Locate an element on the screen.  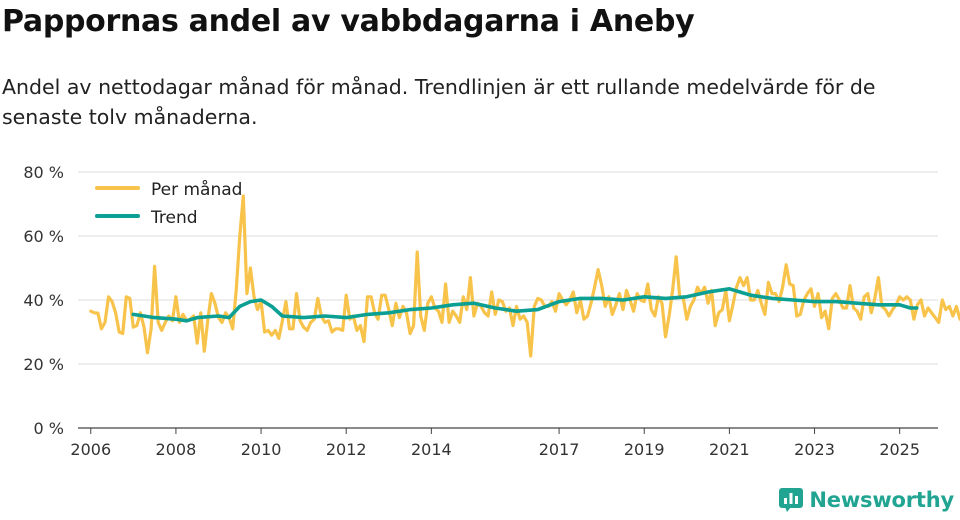
x-tick-label: 2008 is located at coordinates (176, 449).